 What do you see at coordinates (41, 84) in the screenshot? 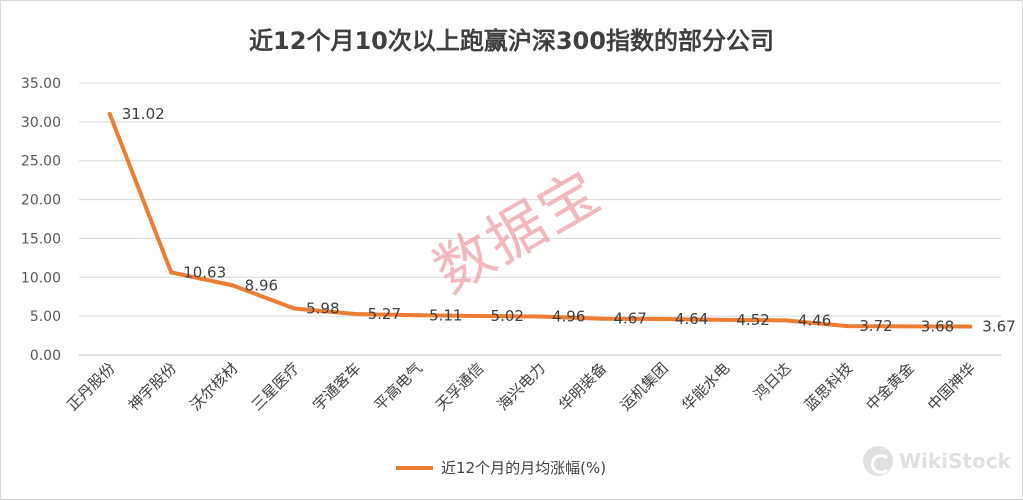
I see `y-tick-label: 35.00` at bounding box center [41, 84].